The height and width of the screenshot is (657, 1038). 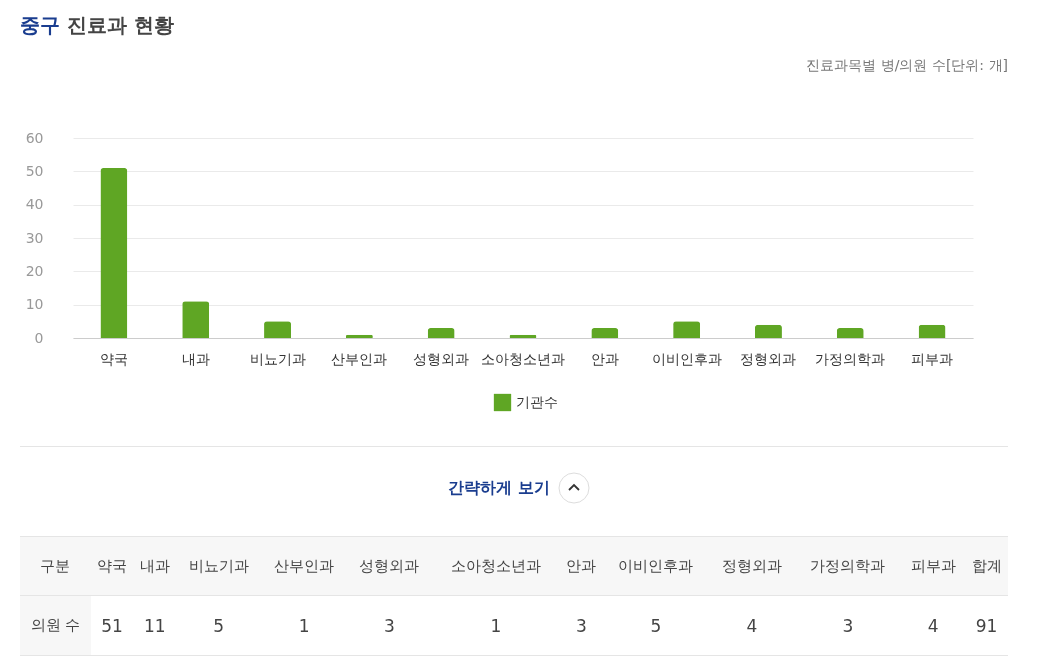 What do you see at coordinates (112, 625) in the screenshot?
I see `text: 51` at bounding box center [112, 625].